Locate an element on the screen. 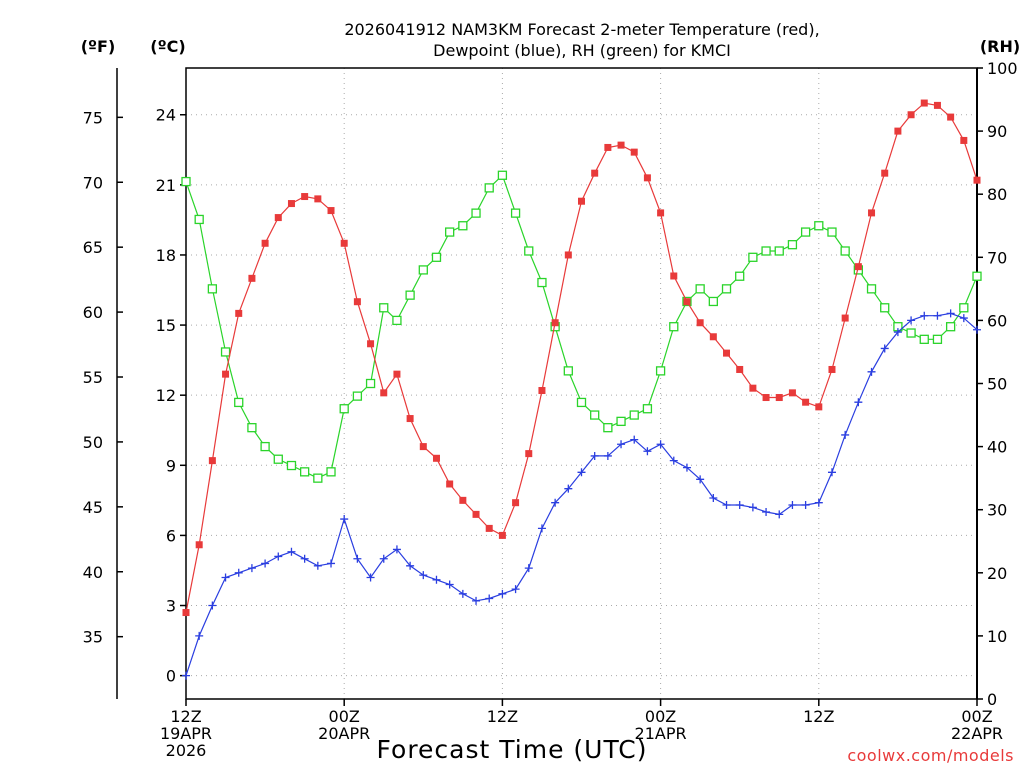 This screenshot has height=768, width=1024. fahrenheit-tick-label: 35 is located at coordinates (93, 637).